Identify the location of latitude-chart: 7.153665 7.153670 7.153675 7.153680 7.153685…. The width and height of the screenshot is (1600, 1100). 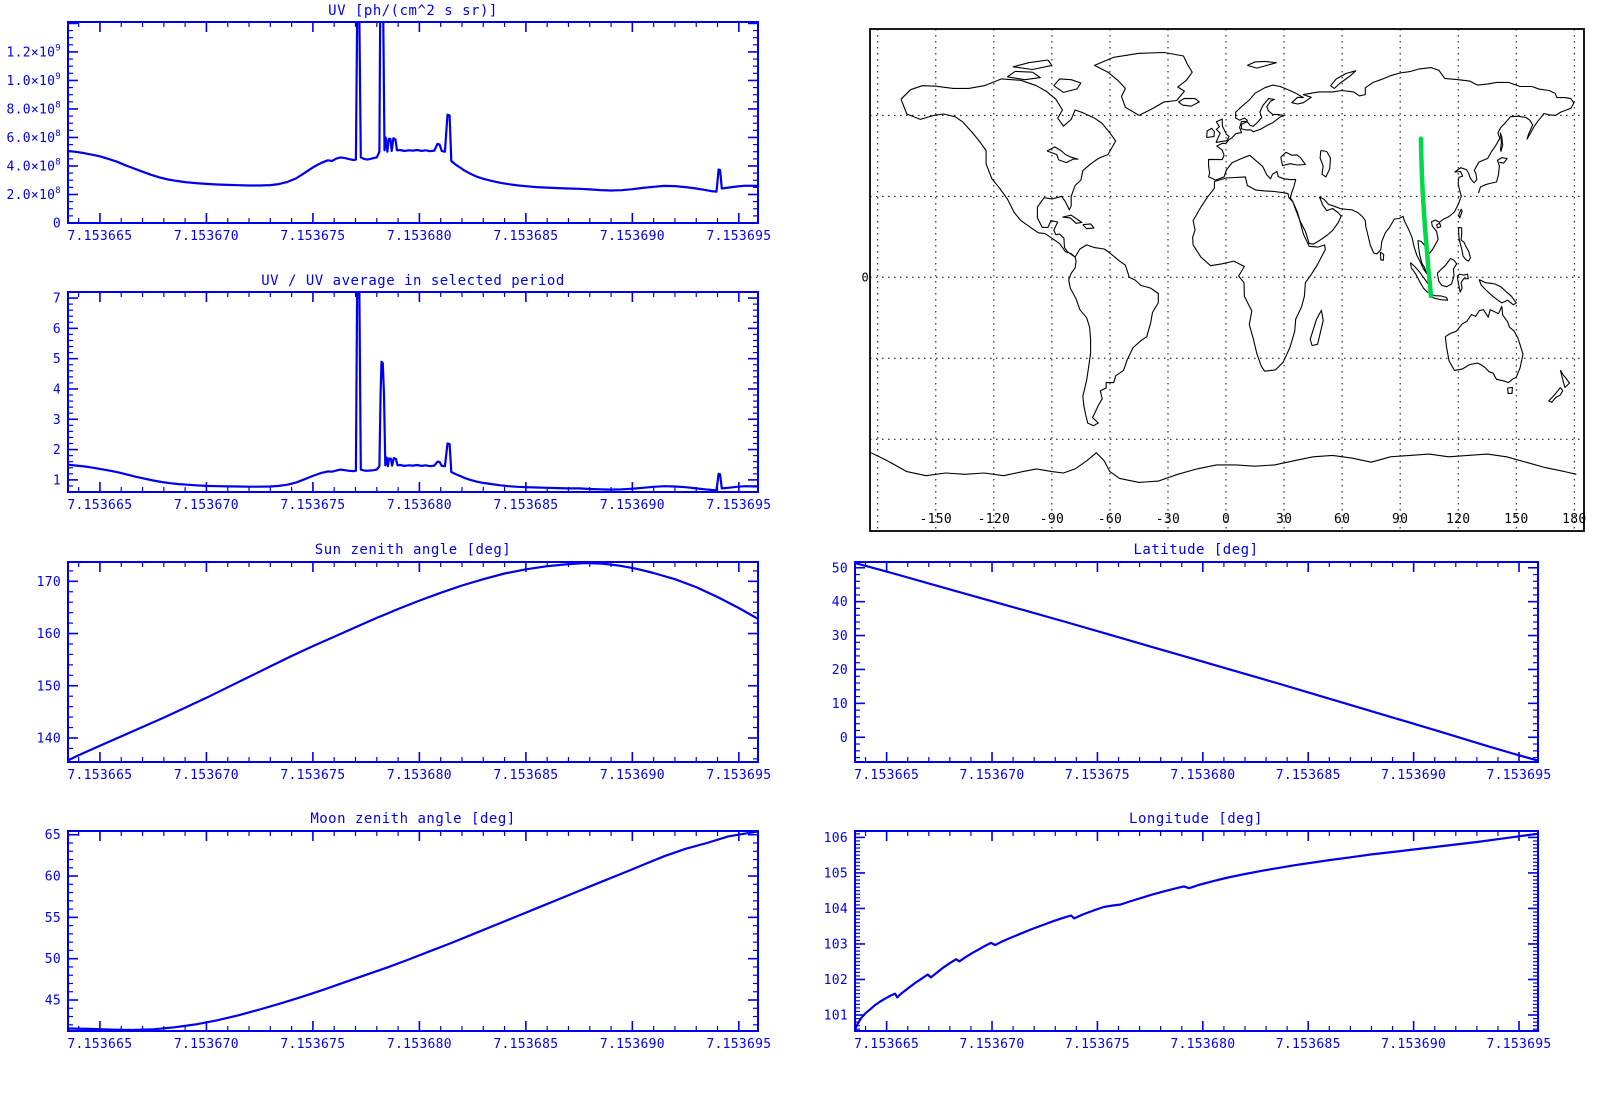
(1192, 672).